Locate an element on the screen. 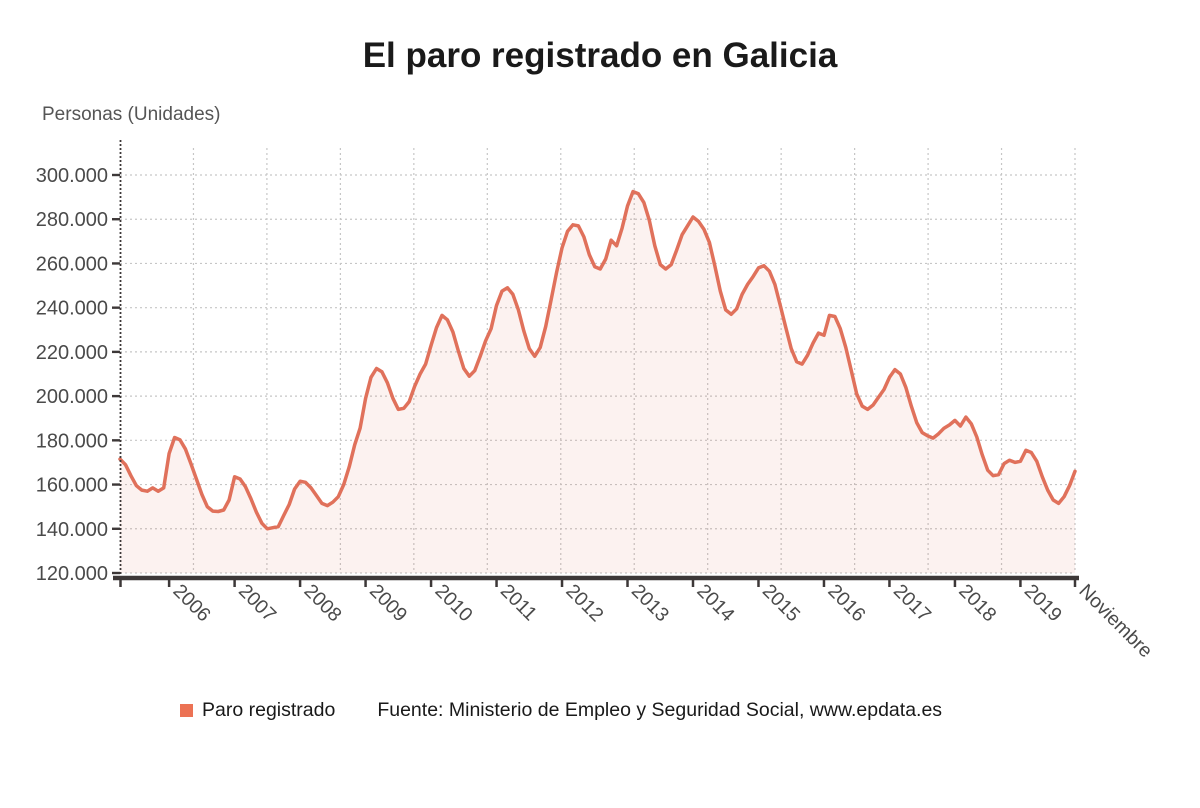  legend-series-label: Paro registrado is located at coordinates (269, 710).